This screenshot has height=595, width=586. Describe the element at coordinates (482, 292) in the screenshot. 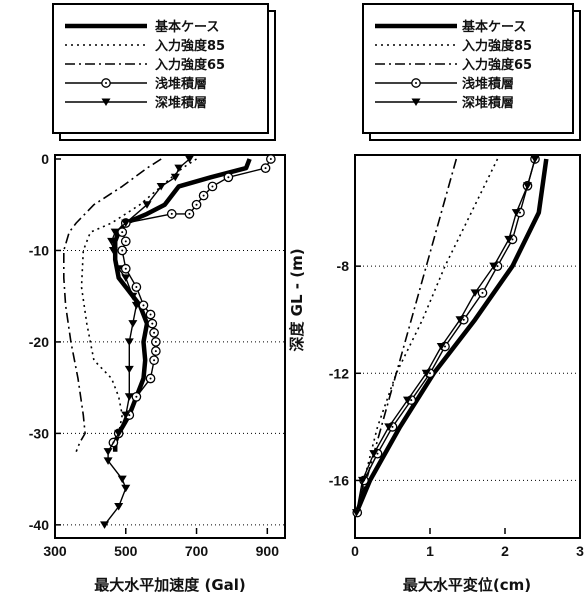

I see `point-3-5-dot` at that location.